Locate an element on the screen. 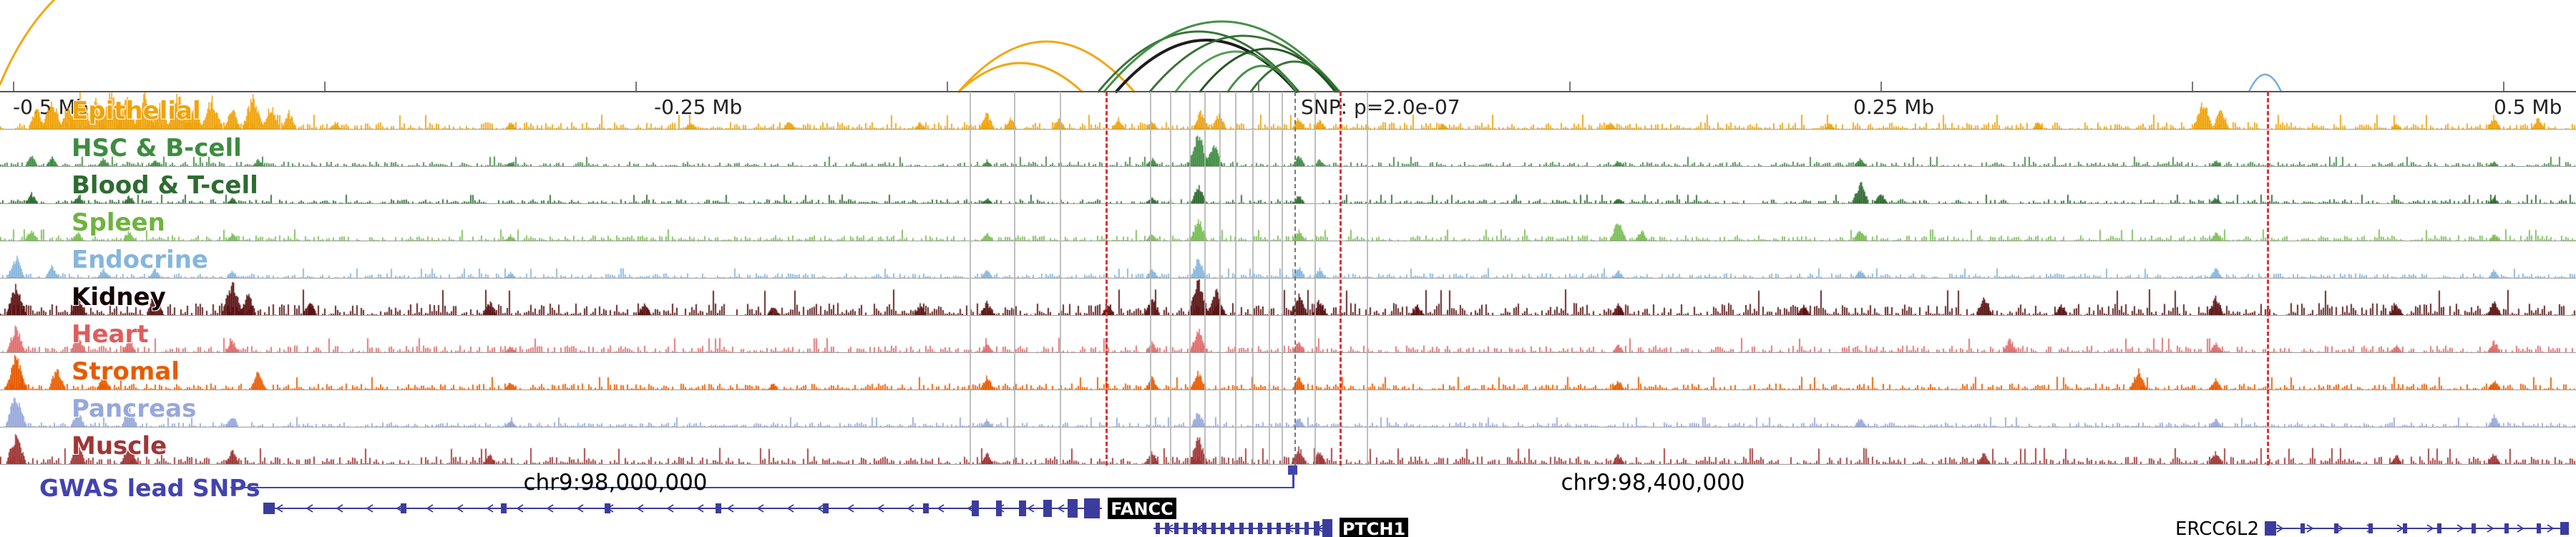 This screenshot has height=537, width=2576. track-row-stromal: Stromal is located at coordinates (1288, 371).